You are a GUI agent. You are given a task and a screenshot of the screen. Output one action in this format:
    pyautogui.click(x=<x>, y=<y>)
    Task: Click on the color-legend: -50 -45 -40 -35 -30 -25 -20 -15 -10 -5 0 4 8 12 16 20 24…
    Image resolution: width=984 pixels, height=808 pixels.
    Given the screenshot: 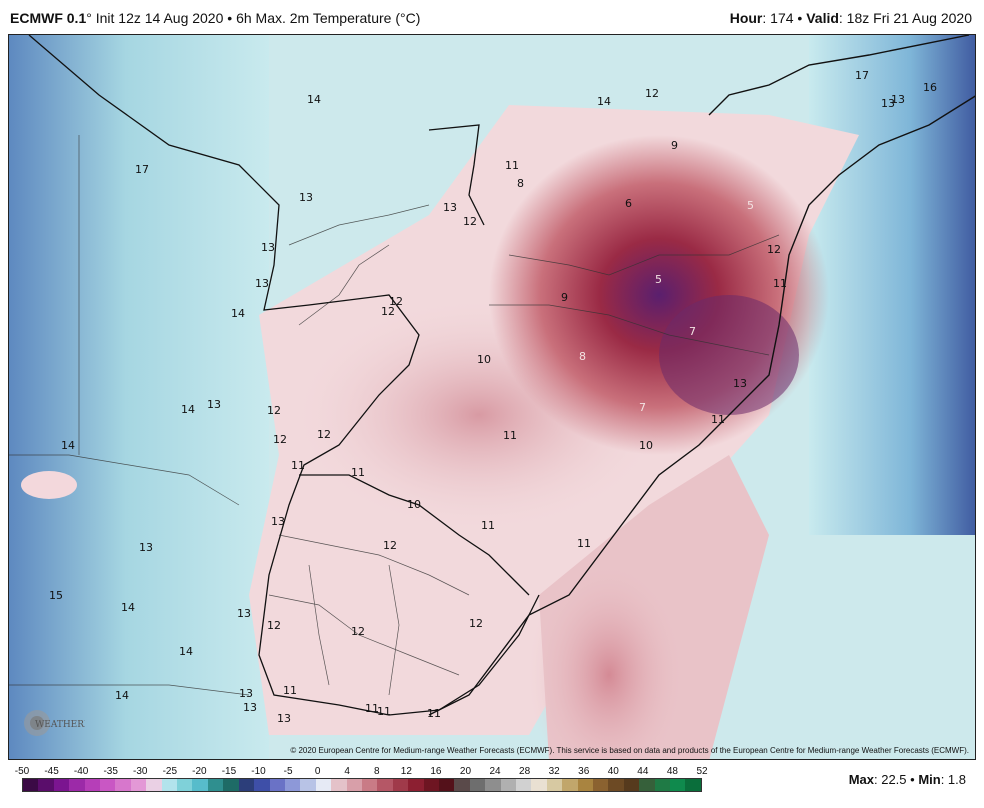 What is the action you would take?
    pyautogui.click(x=361, y=781)
    